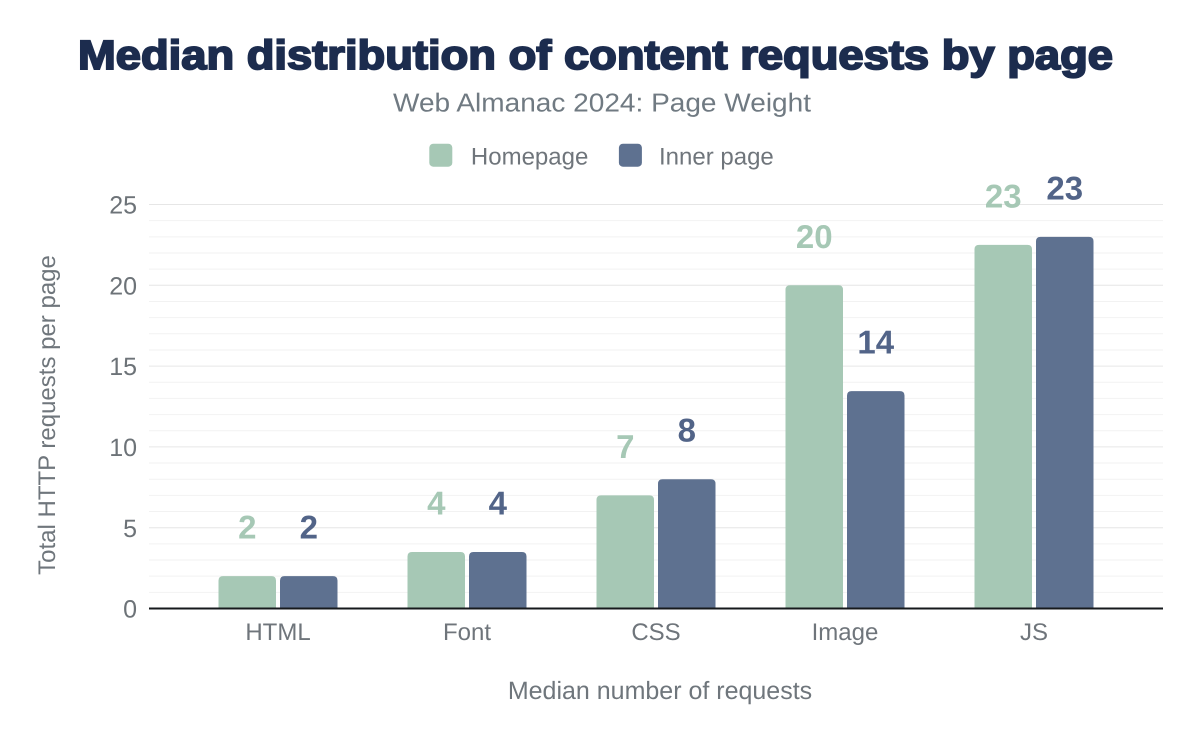  What do you see at coordinates (845, 632) in the screenshot?
I see `svg-text: Image` at bounding box center [845, 632].